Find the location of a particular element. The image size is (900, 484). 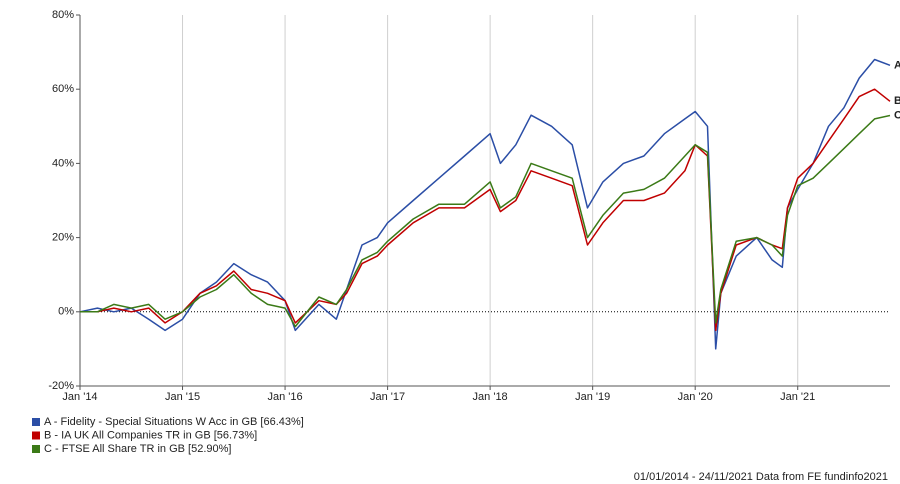

x-tick-label: Jan '21 is located at coordinates (797, 397).